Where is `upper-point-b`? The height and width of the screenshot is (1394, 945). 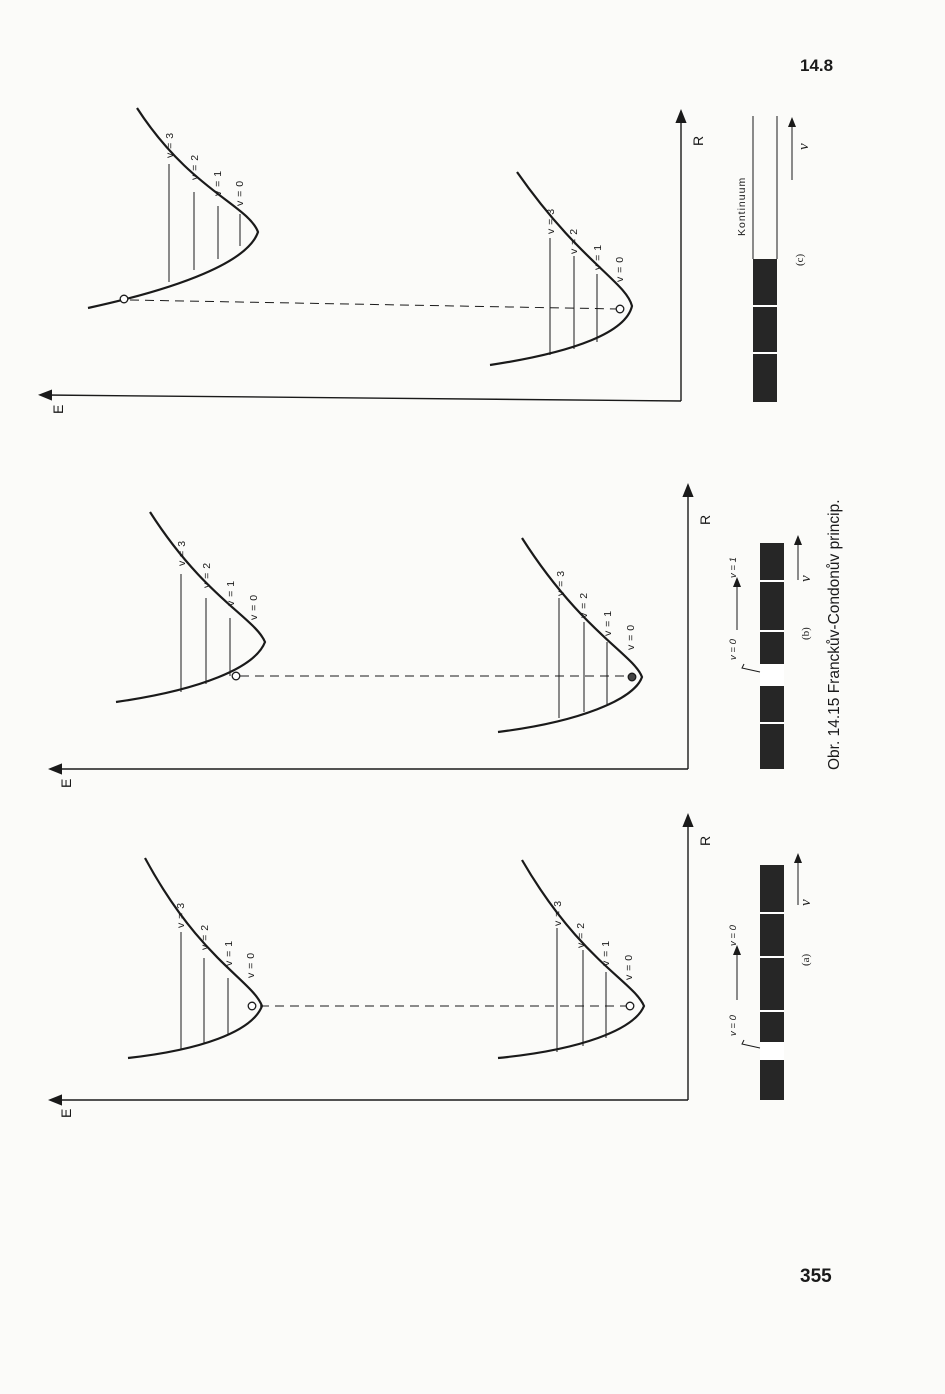 upper-point-b is located at coordinates (236, 676).